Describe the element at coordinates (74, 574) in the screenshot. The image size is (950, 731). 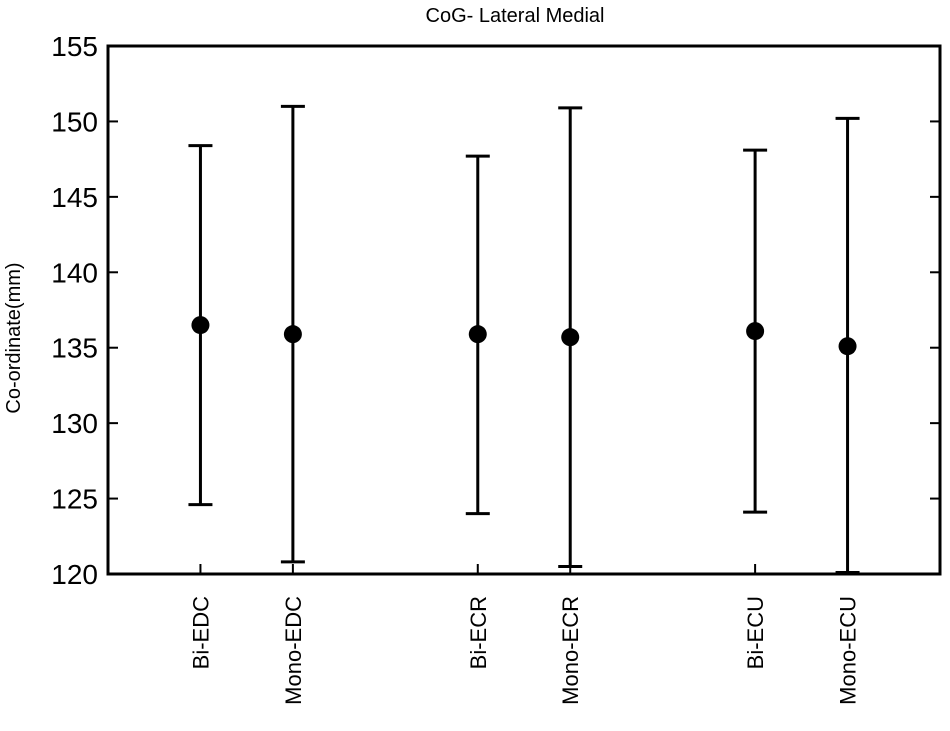
I see `y-tick-label: 120` at that location.